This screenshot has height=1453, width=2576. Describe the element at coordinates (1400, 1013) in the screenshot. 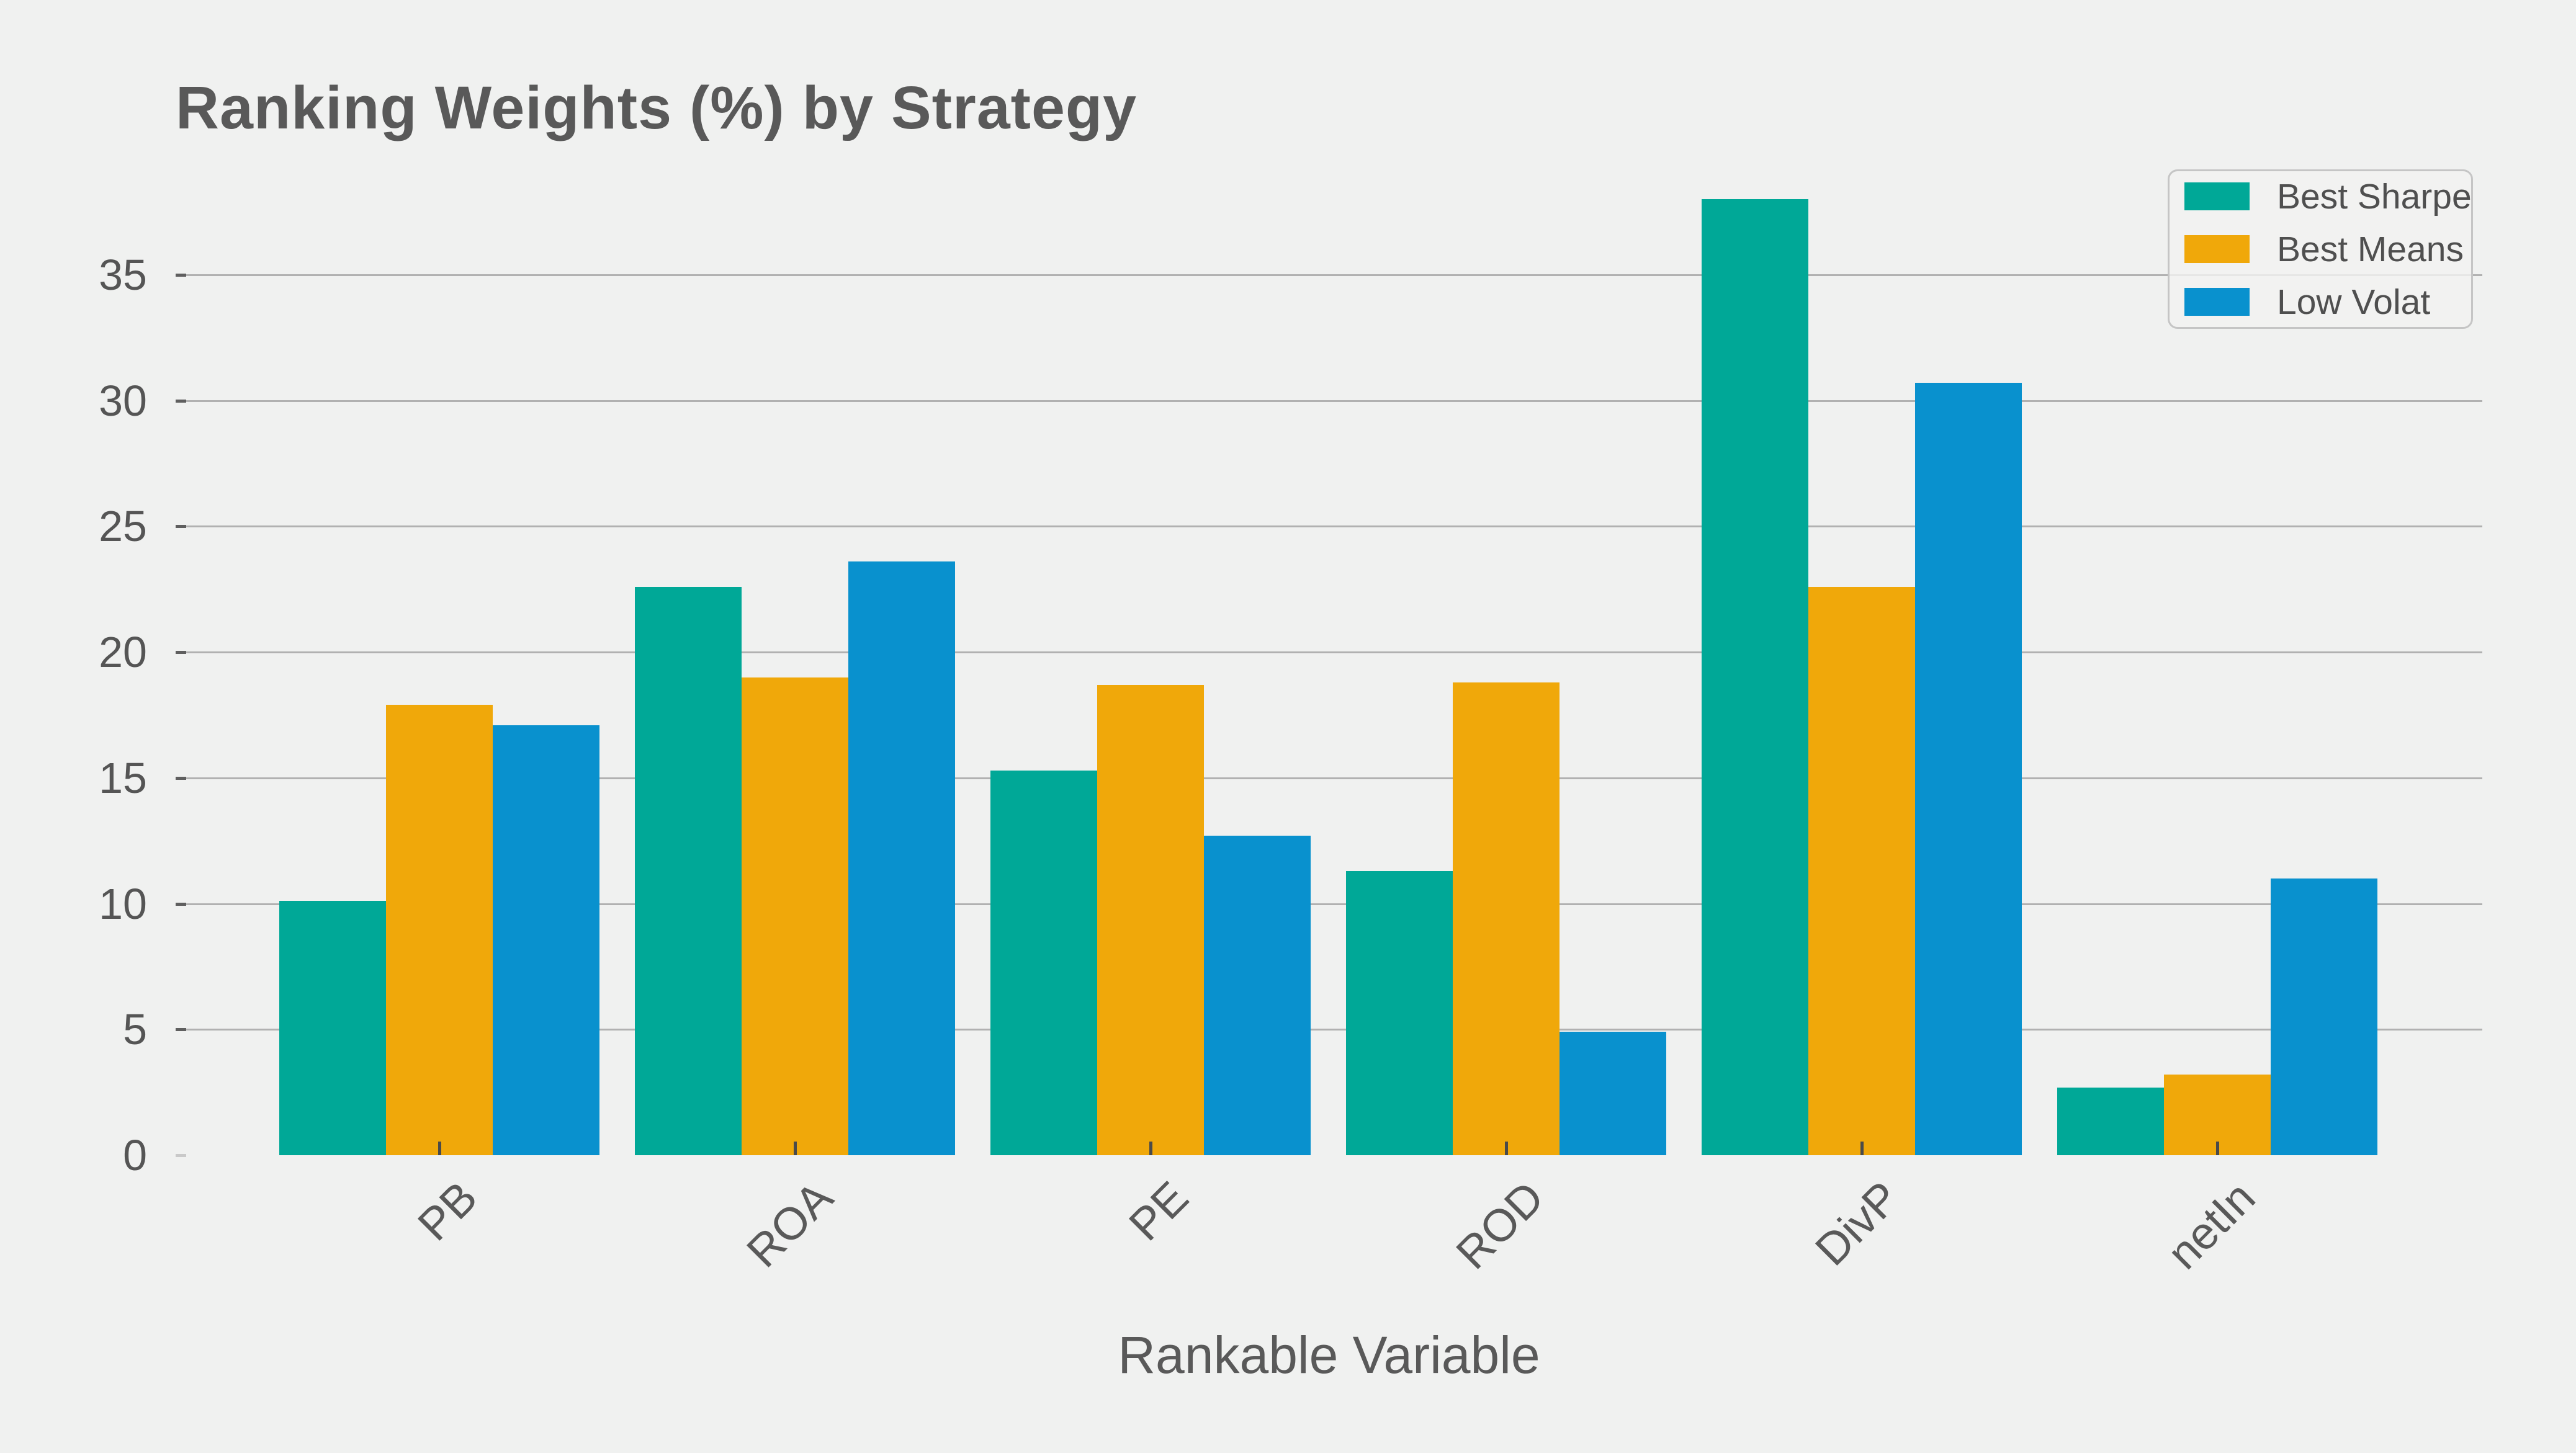

I see `bar-best-sharpe-rod` at that location.